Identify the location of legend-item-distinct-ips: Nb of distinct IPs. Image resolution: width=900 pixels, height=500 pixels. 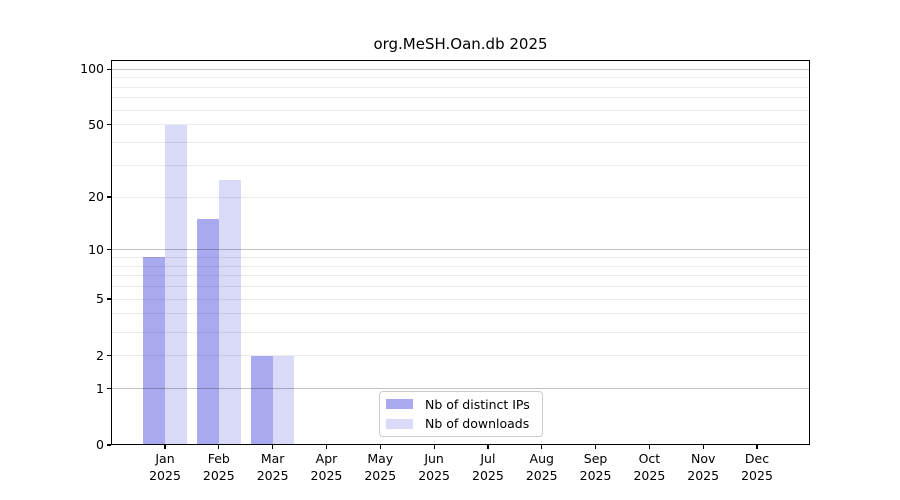
(464, 404).